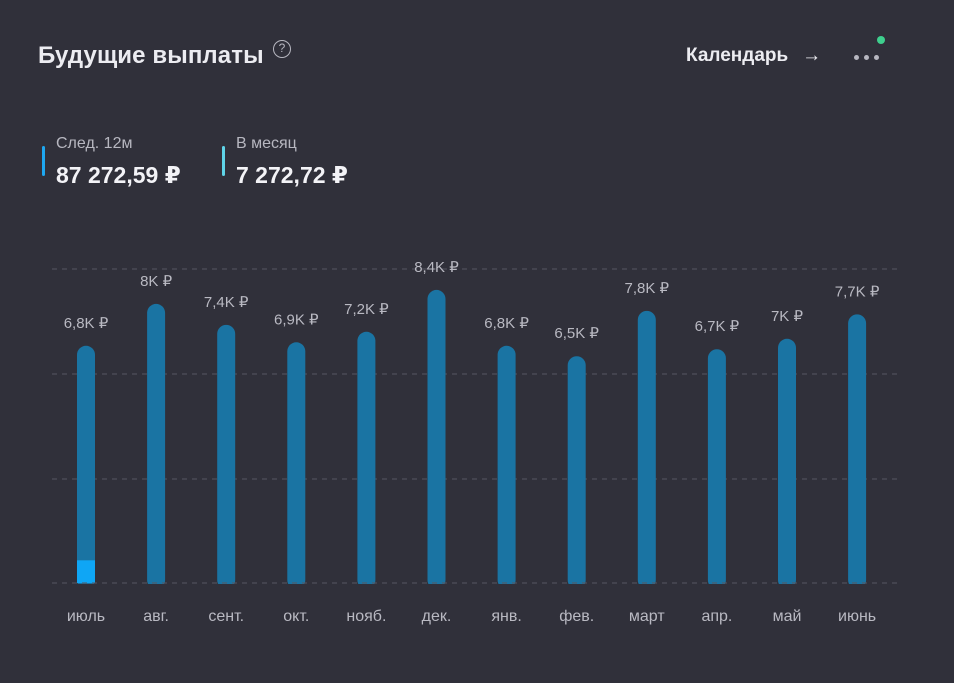 The image size is (954, 683). What do you see at coordinates (366, 309) in the screenshot?
I see `bar-value-label: 7,2K ₽` at bounding box center [366, 309].